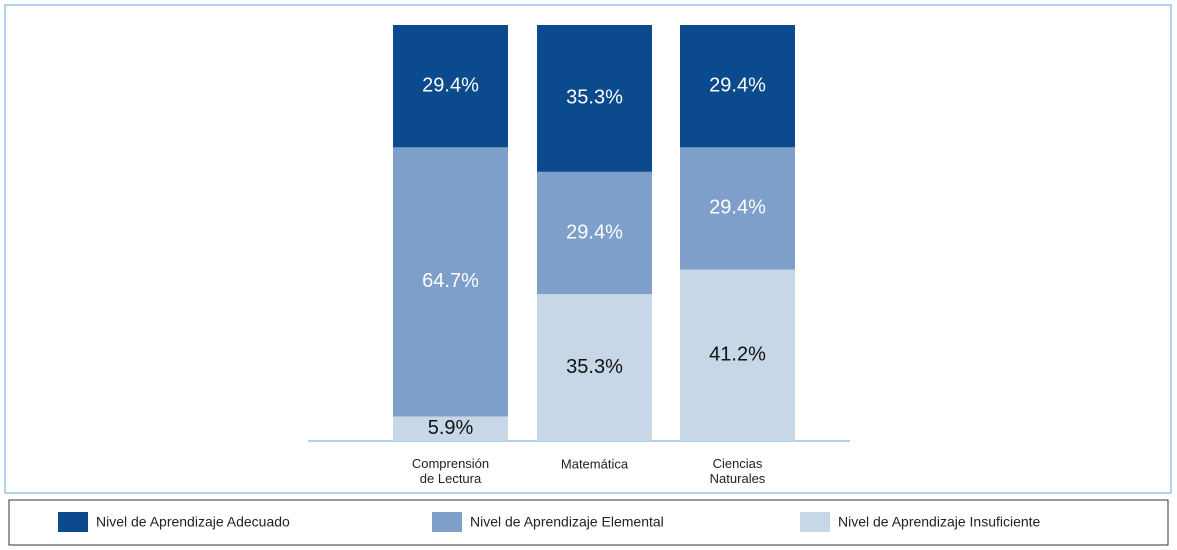 This screenshot has height=550, width=1177. I want to click on legend-label: Nivel de Aprendizaje Elemental, so click(567, 522).